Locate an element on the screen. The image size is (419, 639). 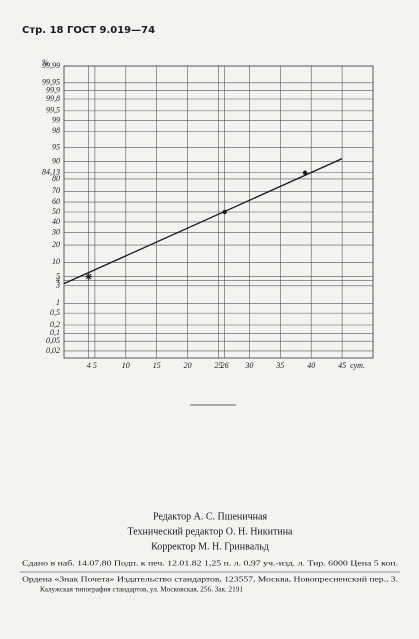
y-tick-label: 0,1 is located at coordinates (55, 332).